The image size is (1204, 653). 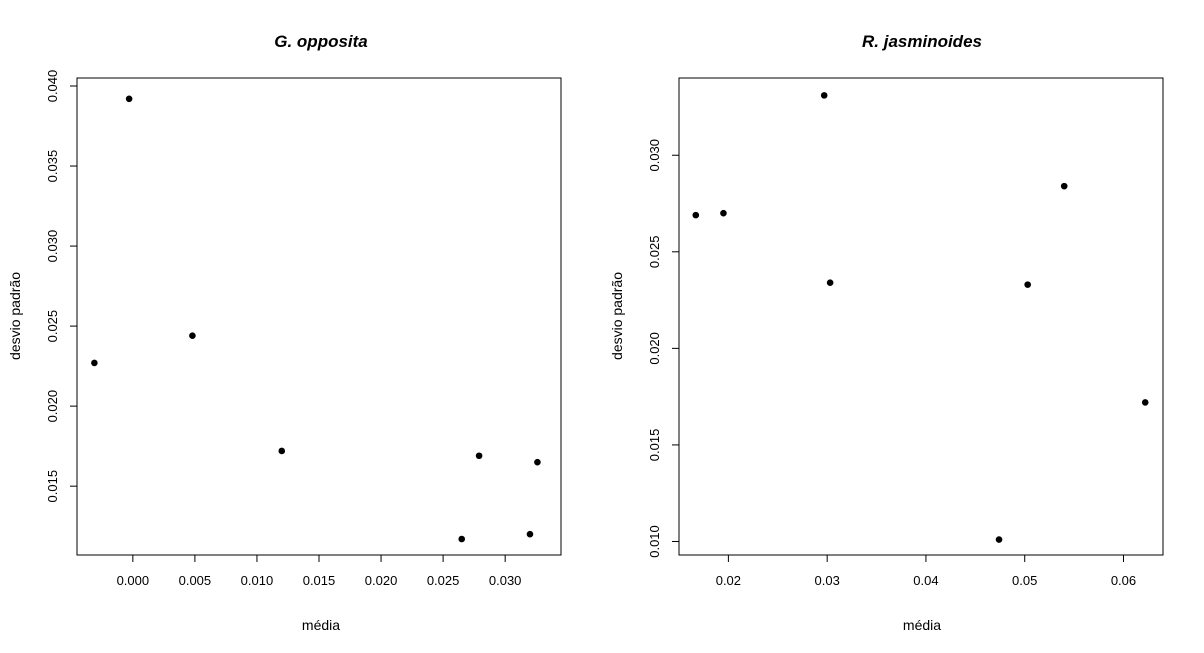 What do you see at coordinates (52, 166) in the screenshot?
I see `y-tick-label: 0.035` at bounding box center [52, 166].